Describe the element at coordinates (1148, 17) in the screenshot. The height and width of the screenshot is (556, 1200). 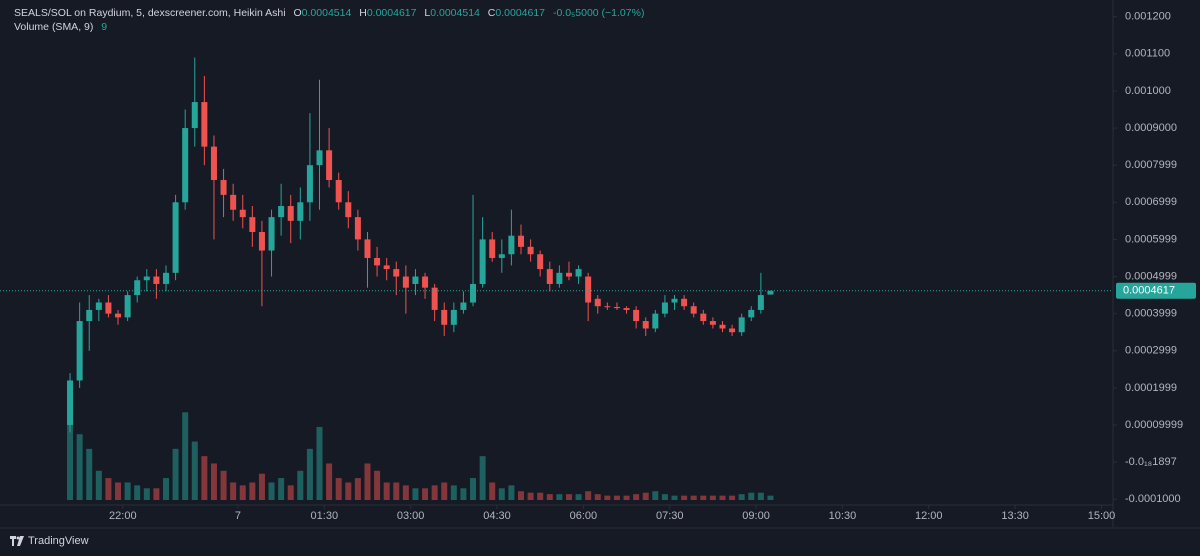
I see `y-tick-label: 0.001200` at that location.